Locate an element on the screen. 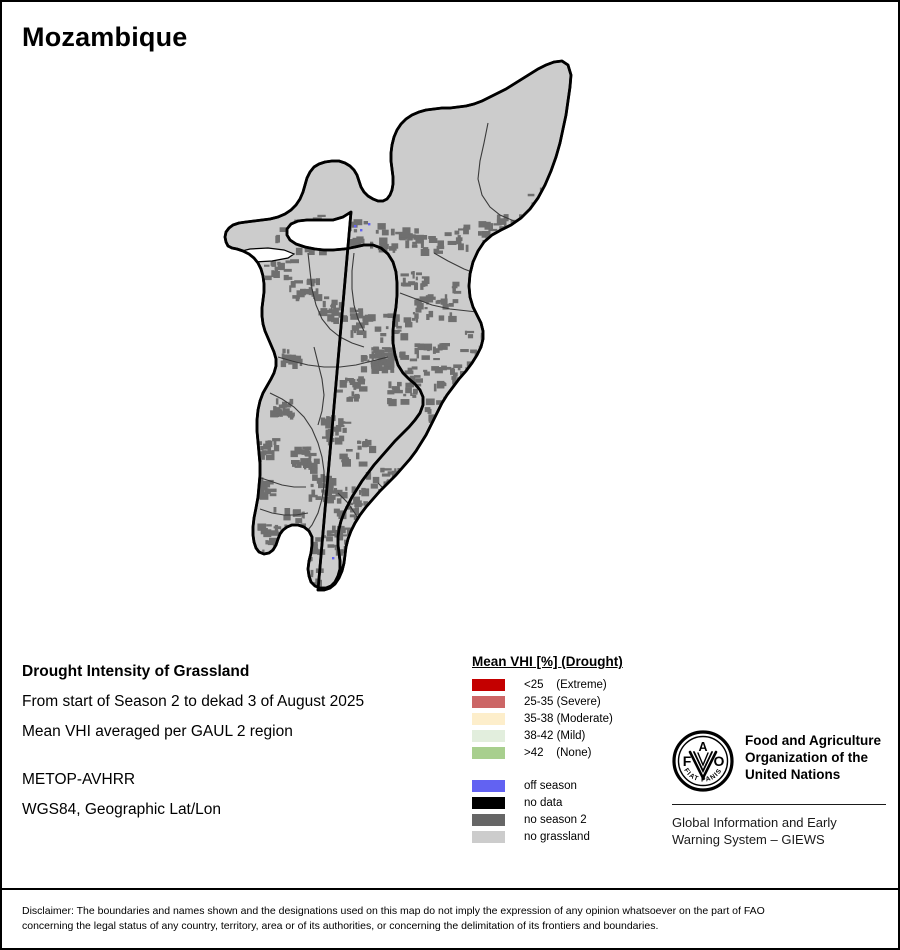 This screenshot has height=950, width=900. legend-item-no-data: no data is located at coordinates (572, 802).